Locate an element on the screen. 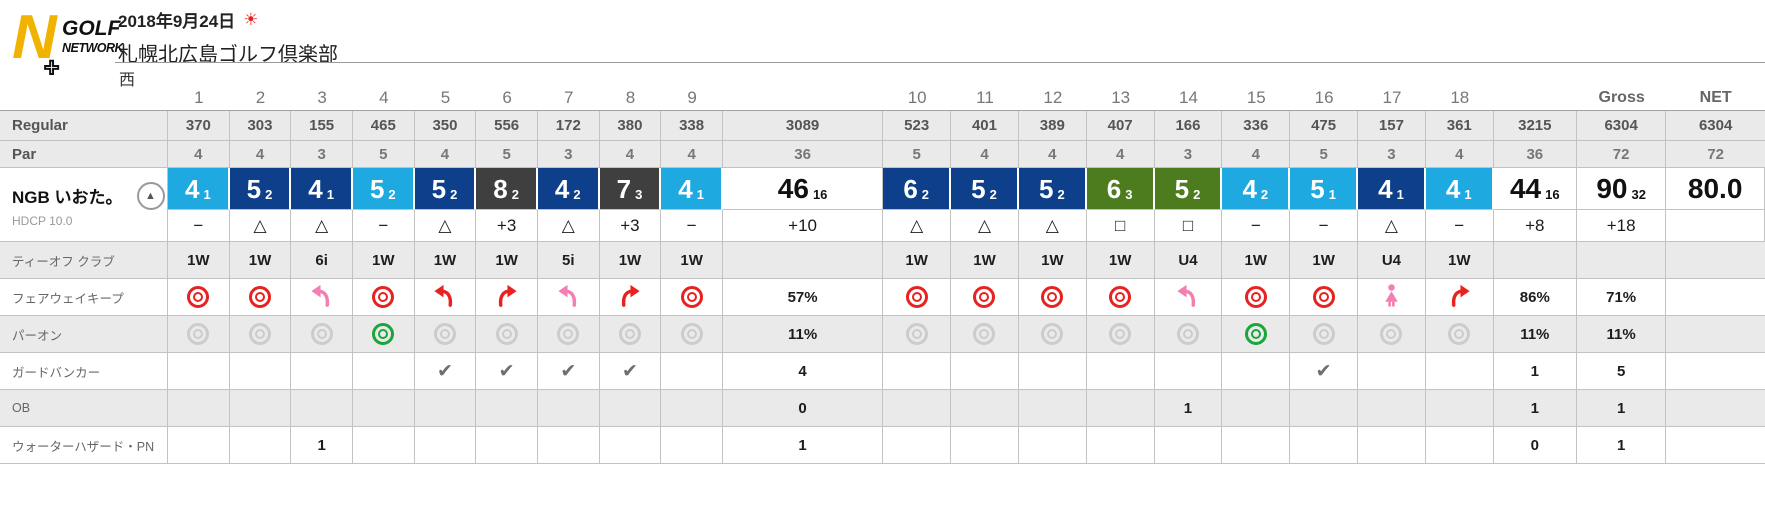 This screenshot has height=521, width=1765. triangle-up-icon: ▲ is located at coordinates (150, 195).